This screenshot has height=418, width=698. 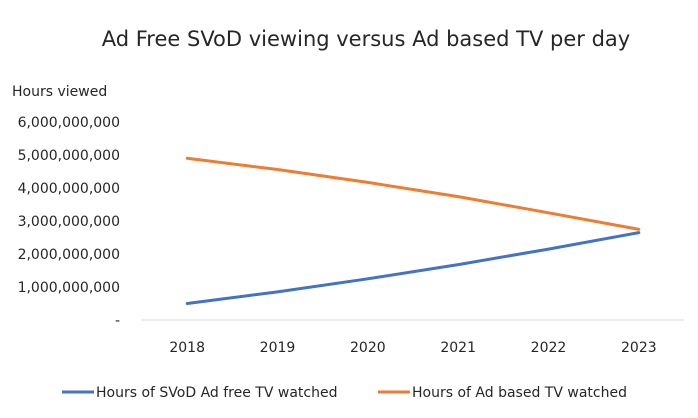 What do you see at coordinates (69, 255) in the screenshot?
I see `y-tick-label: 2,000,000,000` at bounding box center [69, 255].